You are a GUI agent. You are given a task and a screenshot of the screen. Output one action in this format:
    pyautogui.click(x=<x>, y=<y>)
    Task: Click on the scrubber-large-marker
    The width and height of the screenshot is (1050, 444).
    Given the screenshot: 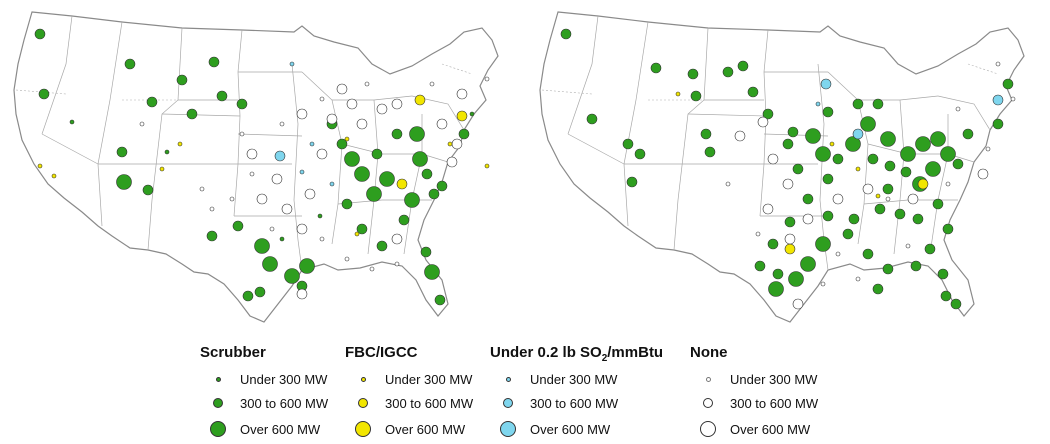 What is the action you would take?
    pyautogui.click(x=218, y=429)
    